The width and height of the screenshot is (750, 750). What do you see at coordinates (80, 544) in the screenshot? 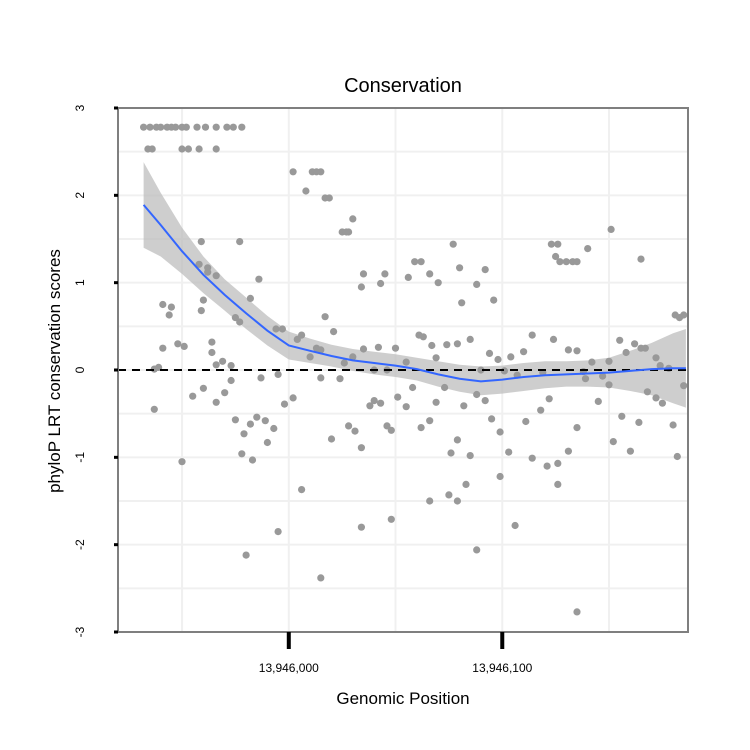
I see `y-tick-label: -2` at bounding box center [80, 544].